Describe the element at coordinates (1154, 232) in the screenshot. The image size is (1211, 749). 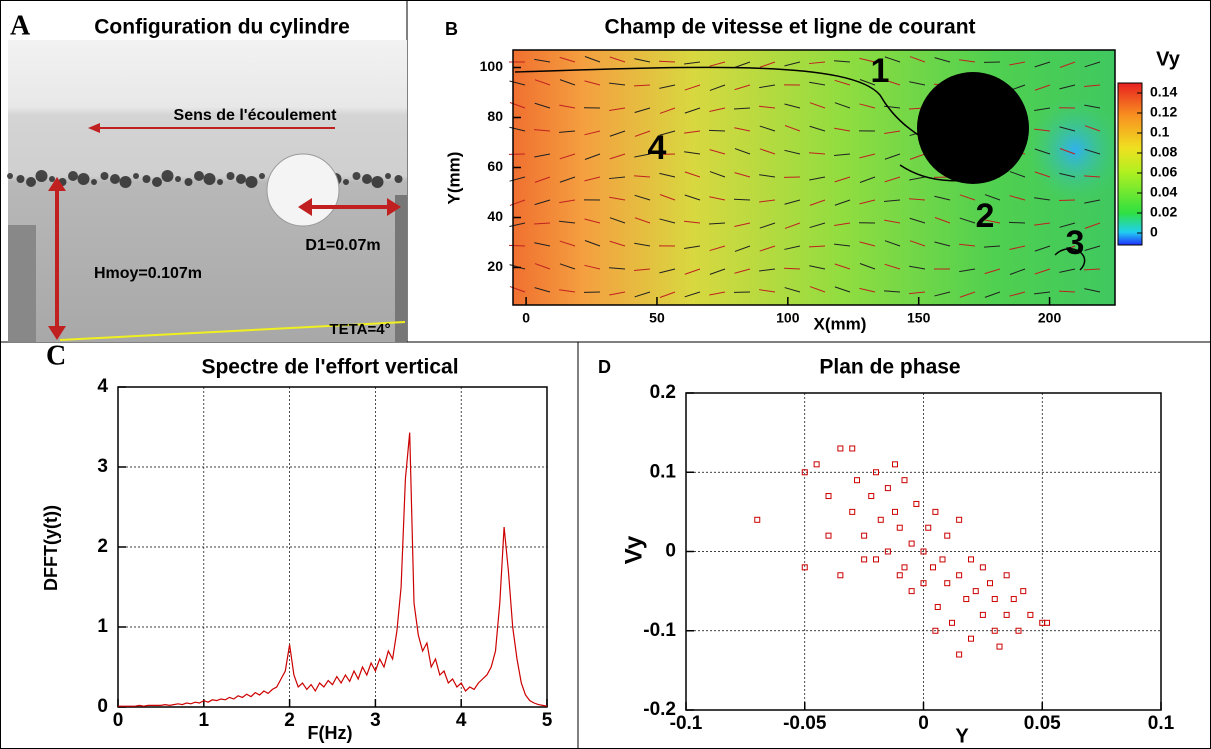
I see `colorbar-tick-label: 0` at that location.